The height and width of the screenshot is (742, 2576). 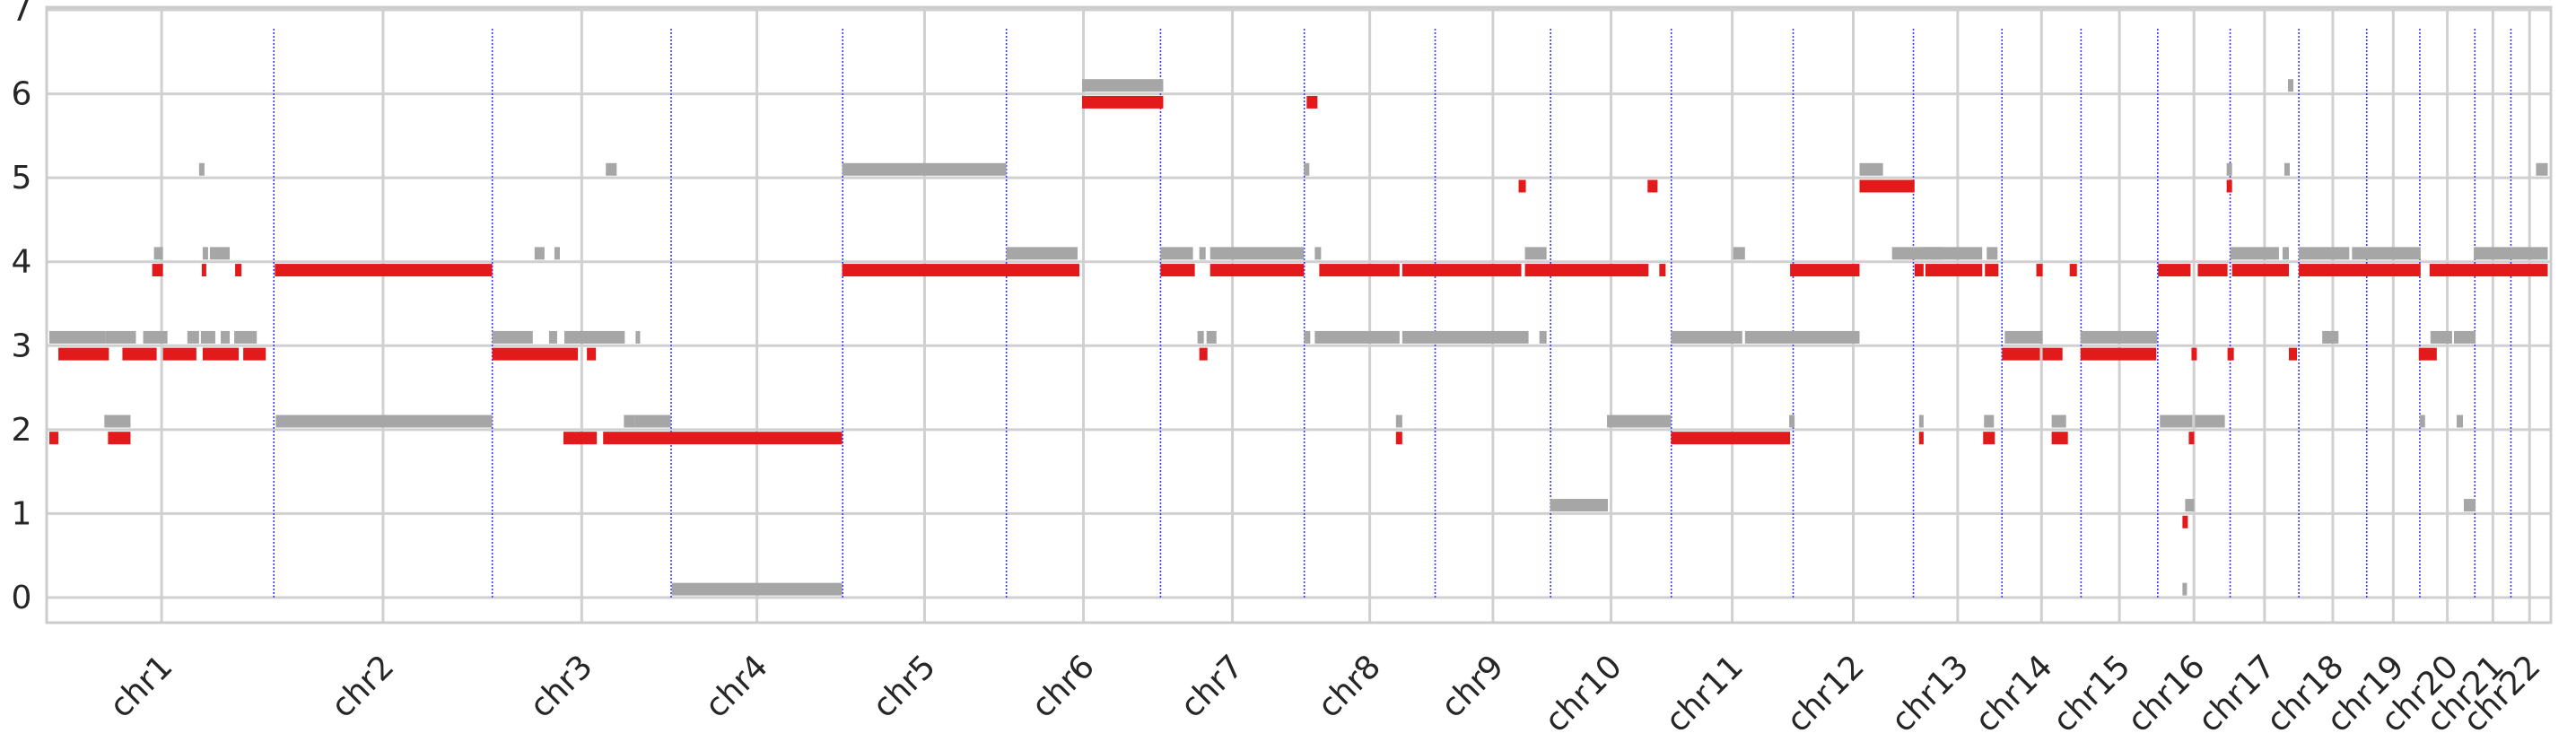 What do you see at coordinates (22, 178) in the screenshot?
I see `y-tick-label: 5` at bounding box center [22, 178].